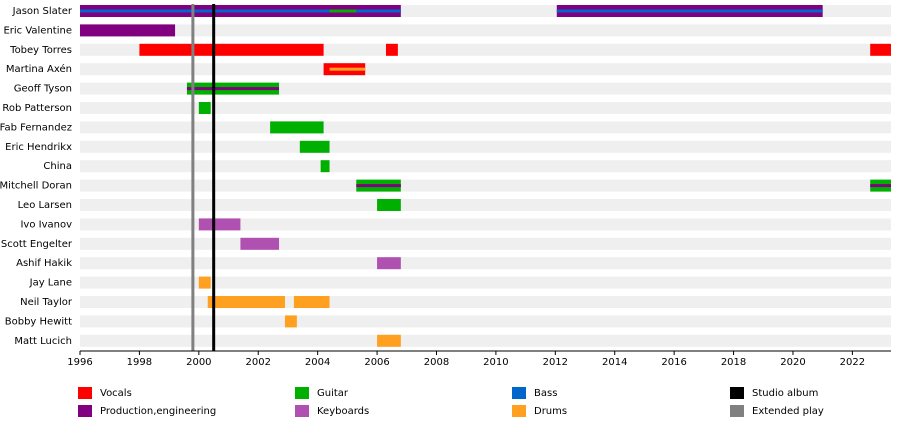 The height and width of the screenshot is (425, 900). I want to click on member-label: Jason Slater, so click(42, 11).